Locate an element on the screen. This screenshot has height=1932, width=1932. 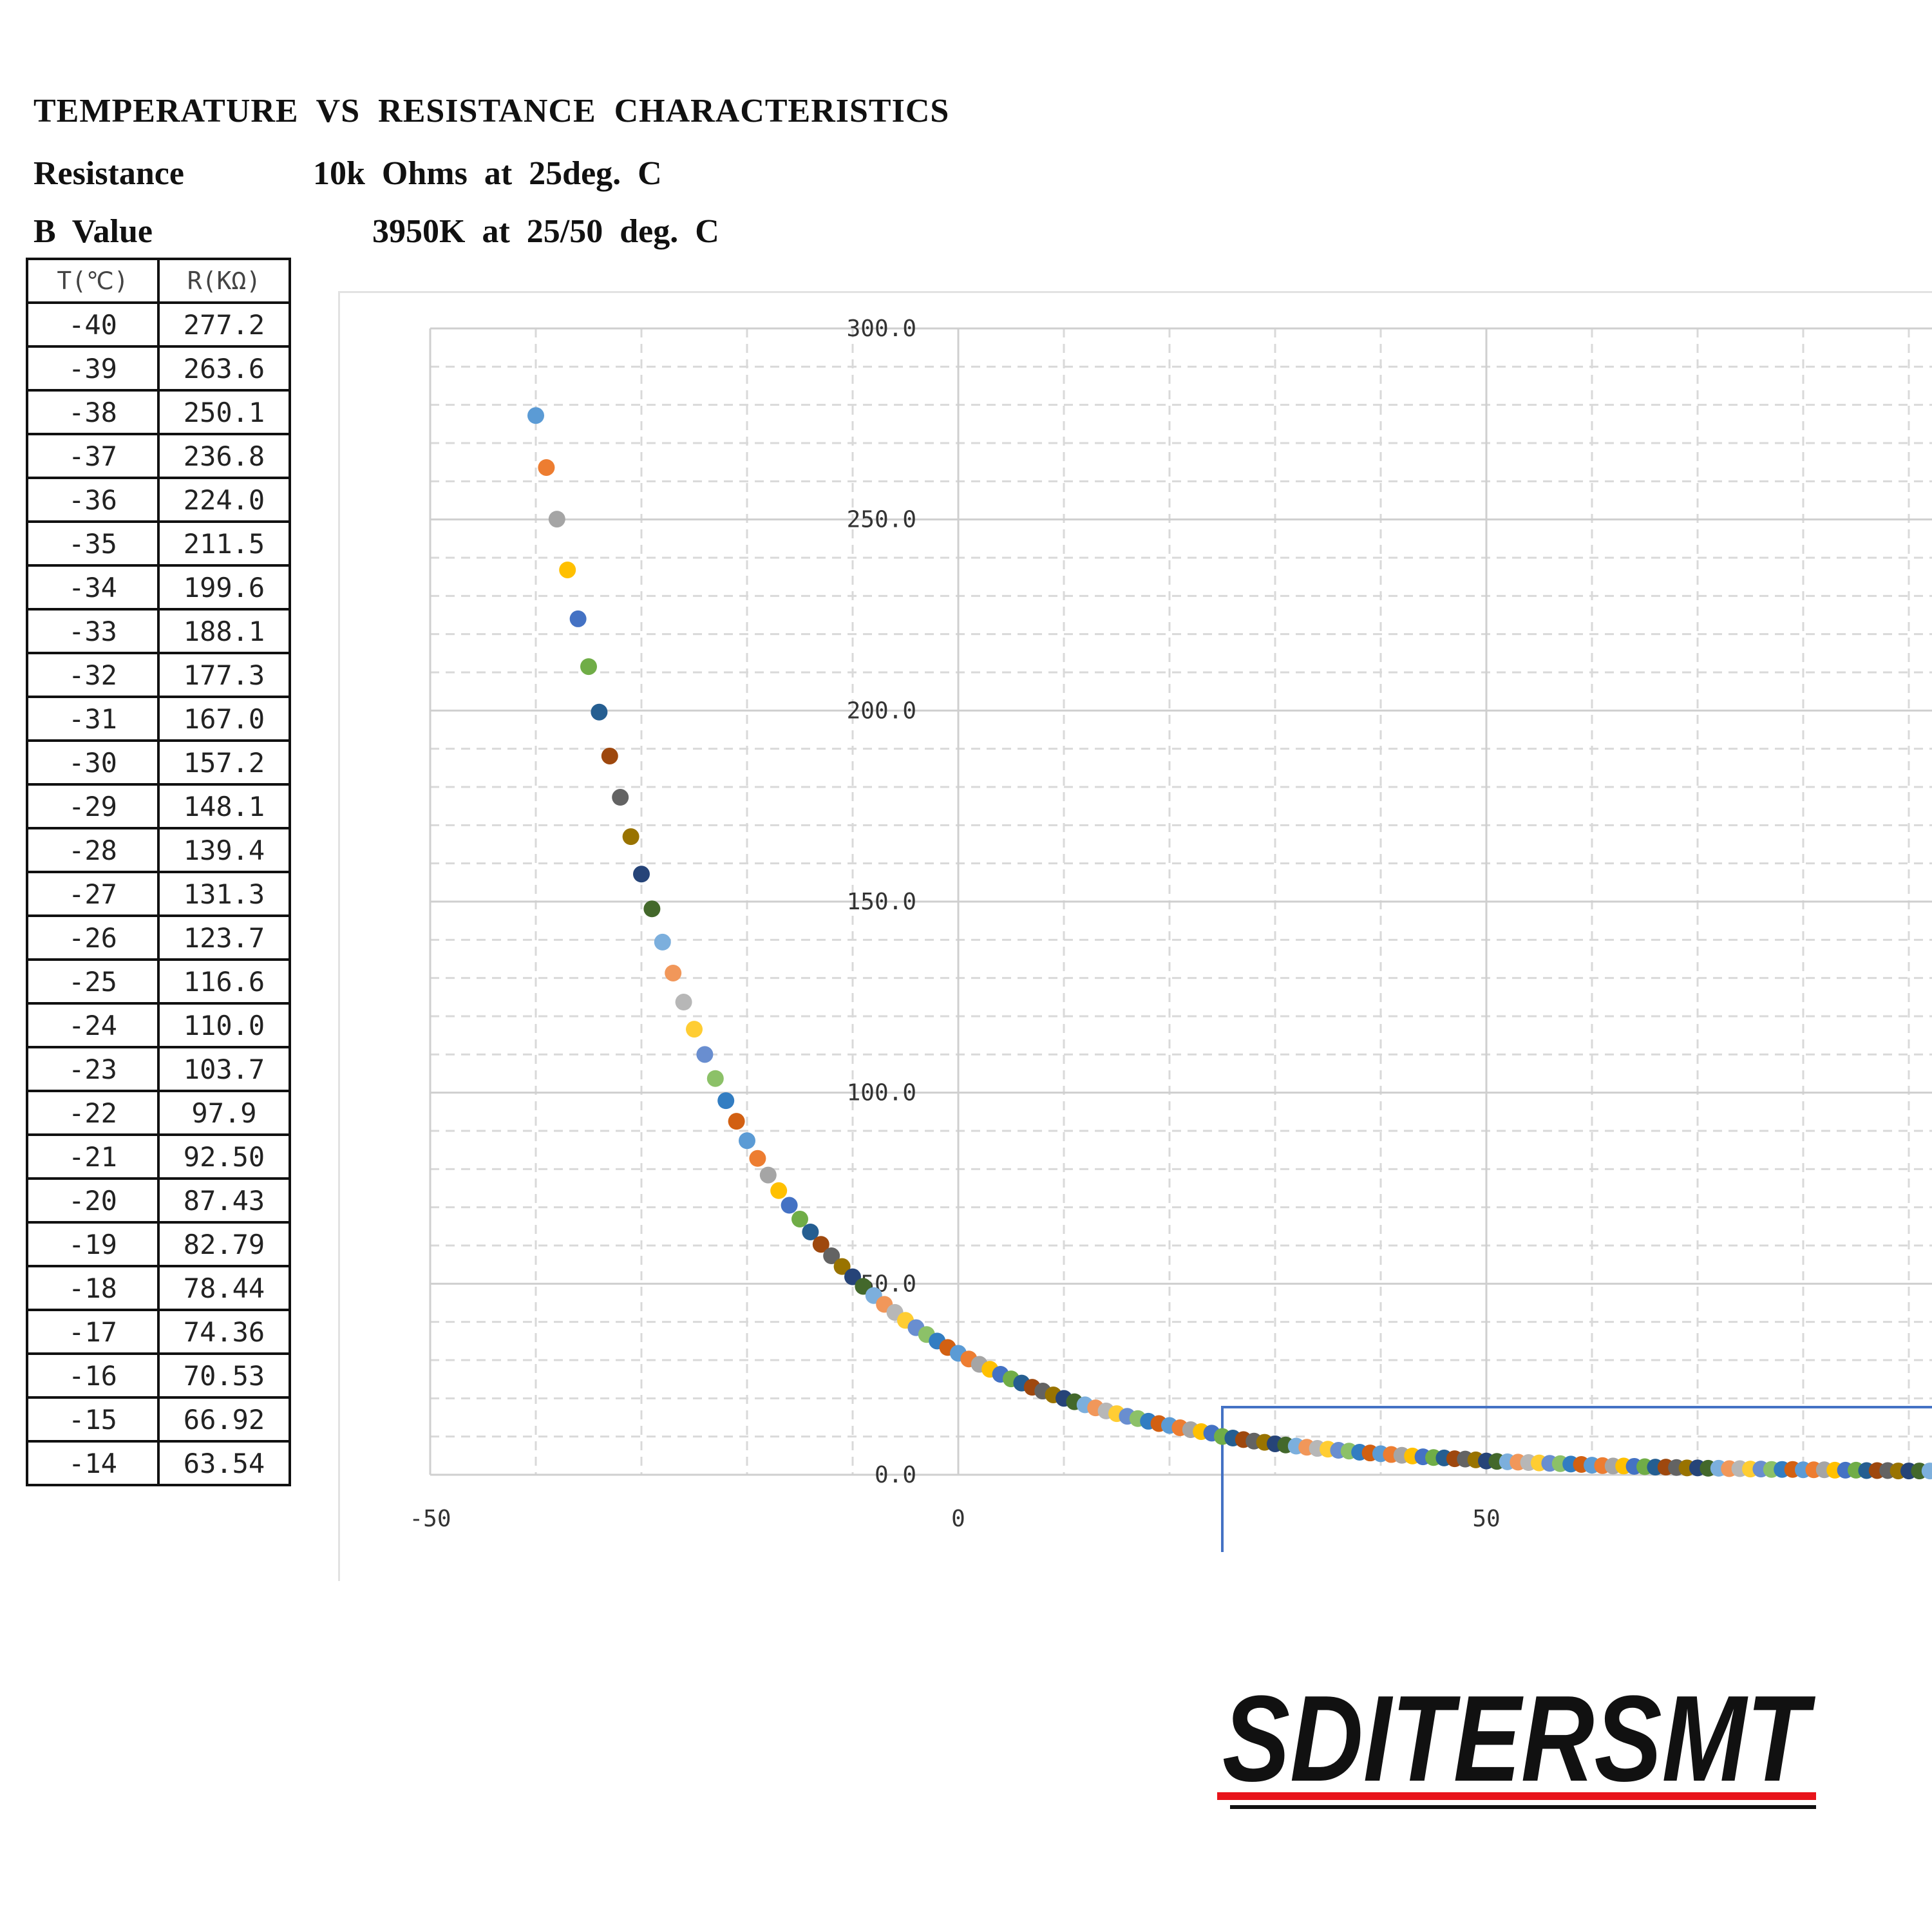
table-row: -14 63.54 is located at coordinates (159, 1463).